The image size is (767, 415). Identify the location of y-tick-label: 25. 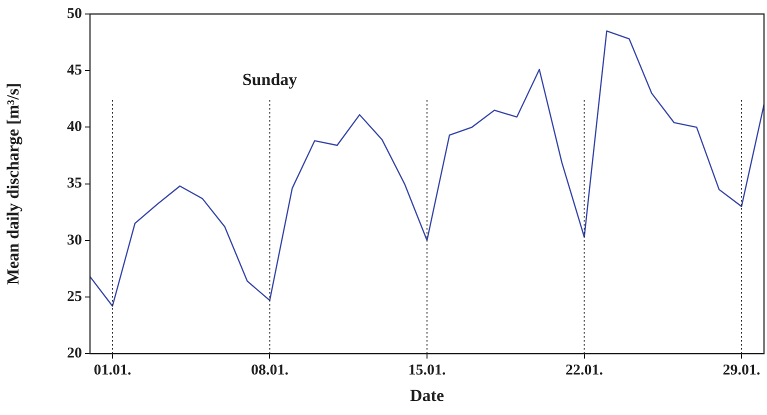
(74, 296).